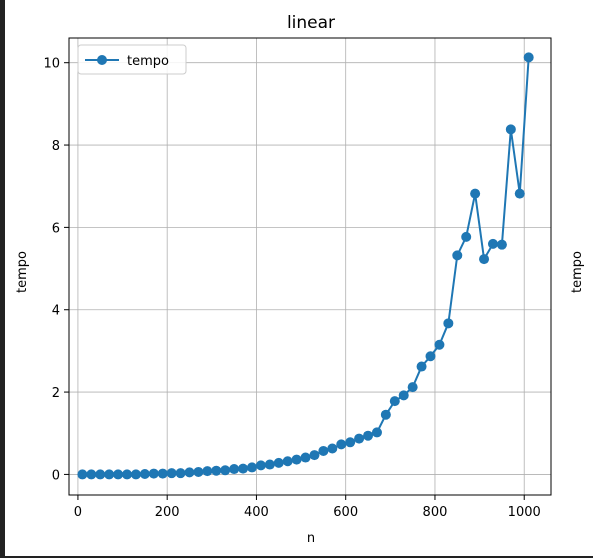 The width and height of the screenshot is (593, 558). Describe the element at coordinates (56, 475) in the screenshot. I see `y-tick-label: 0` at that location.